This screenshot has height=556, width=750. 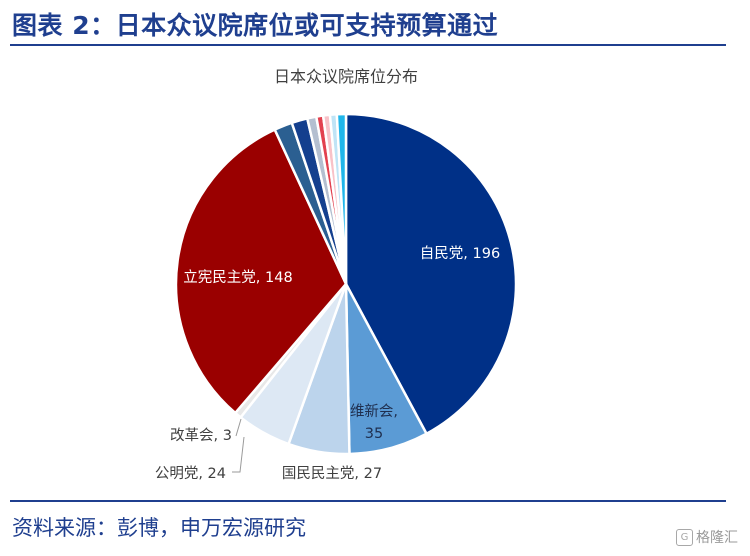 I want to click on leader-line-gaige, so click(x=238, y=427).